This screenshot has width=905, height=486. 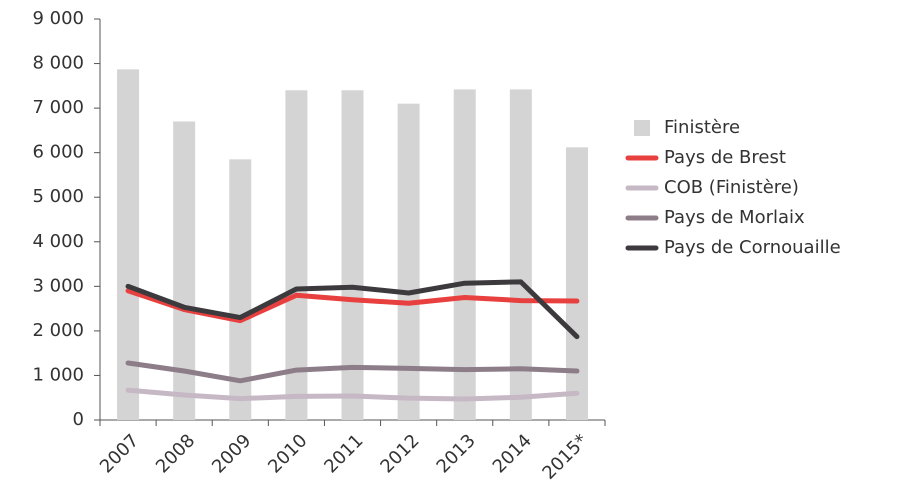 What do you see at coordinates (58, 196) in the screenshot?
I see `y-tick-label: 5 000` at bounding box center [58, 196].